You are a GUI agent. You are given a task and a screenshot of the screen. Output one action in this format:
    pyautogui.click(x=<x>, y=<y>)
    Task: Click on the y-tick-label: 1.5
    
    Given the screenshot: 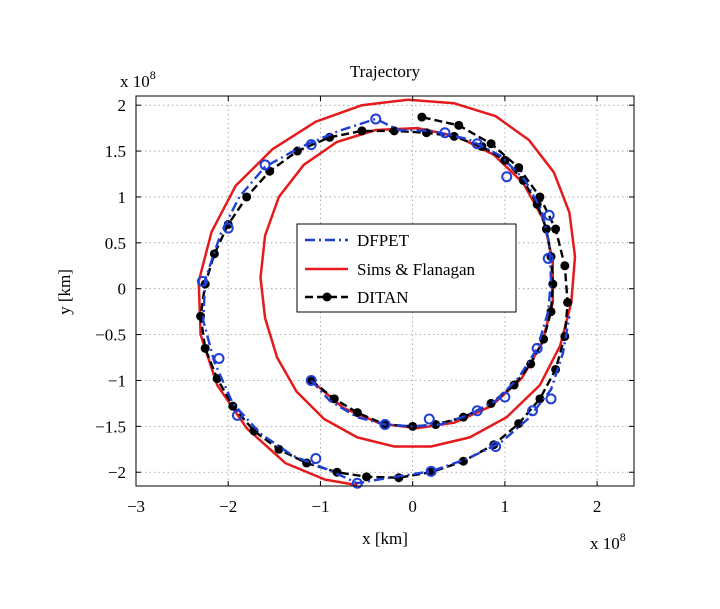 What is the action you would take?
    pyautogui.click(x=115, y=151)
    